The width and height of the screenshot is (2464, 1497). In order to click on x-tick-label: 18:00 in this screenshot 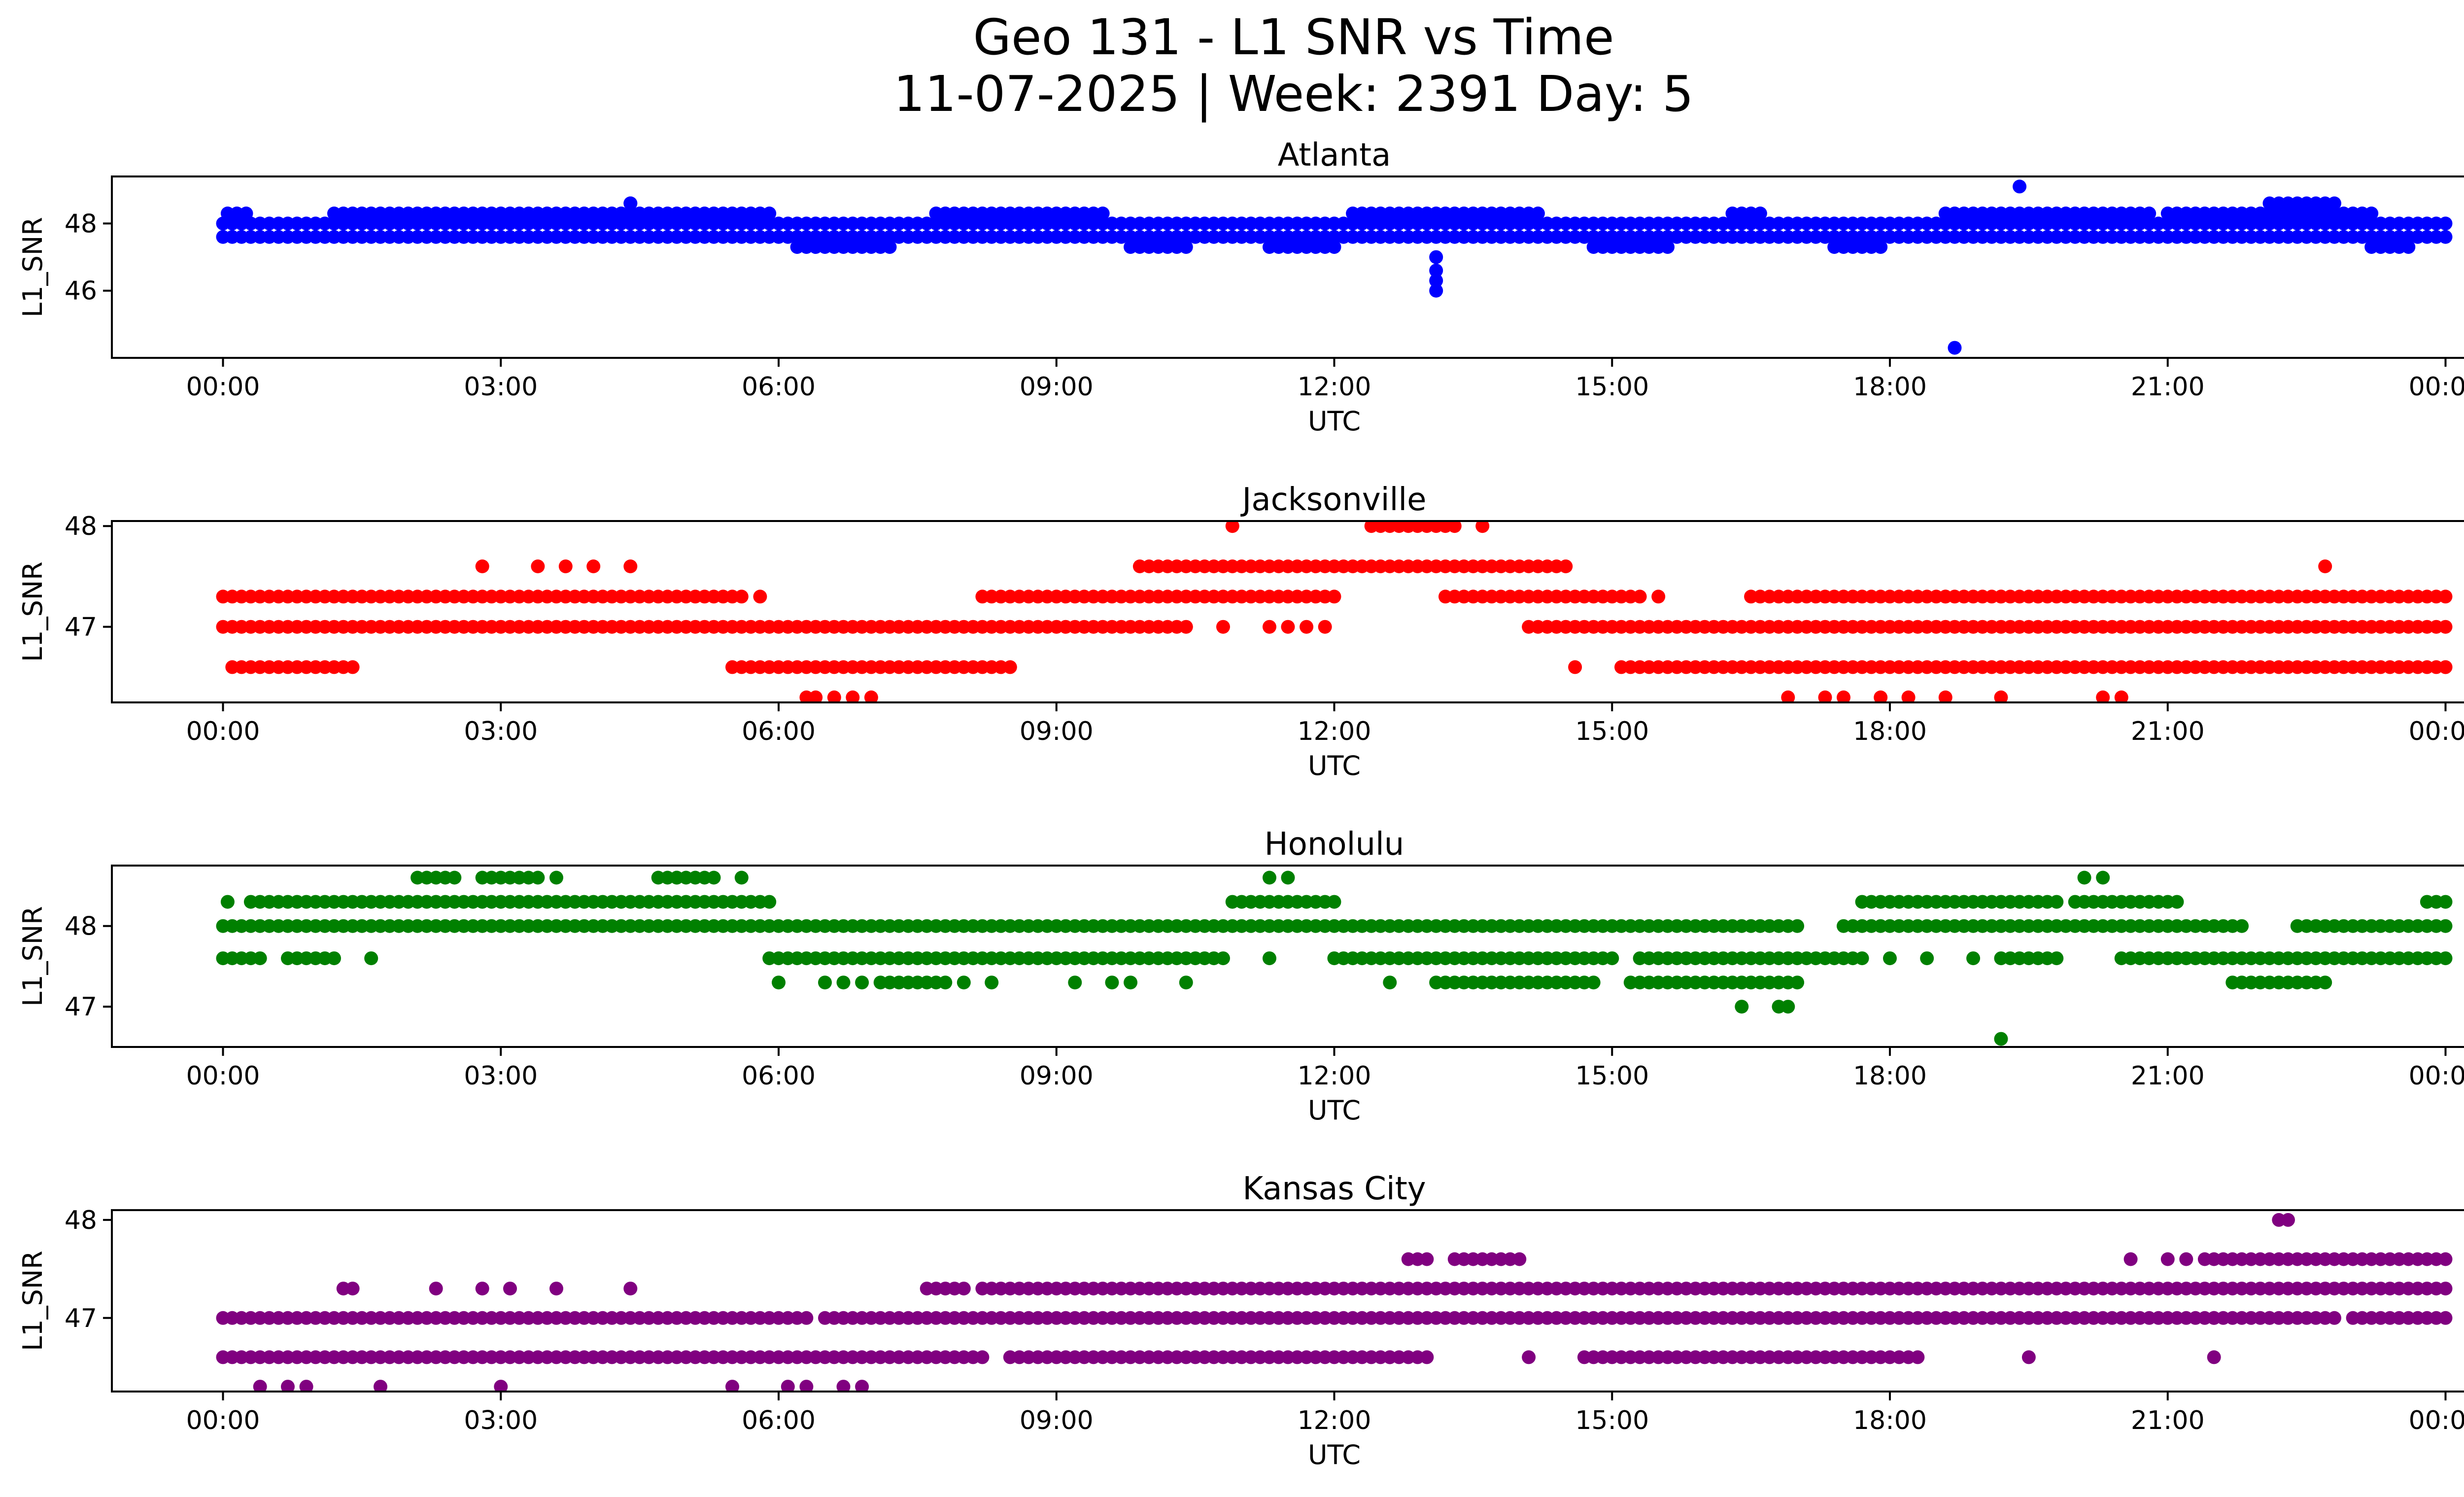, I will do `click(1890, 731)`.